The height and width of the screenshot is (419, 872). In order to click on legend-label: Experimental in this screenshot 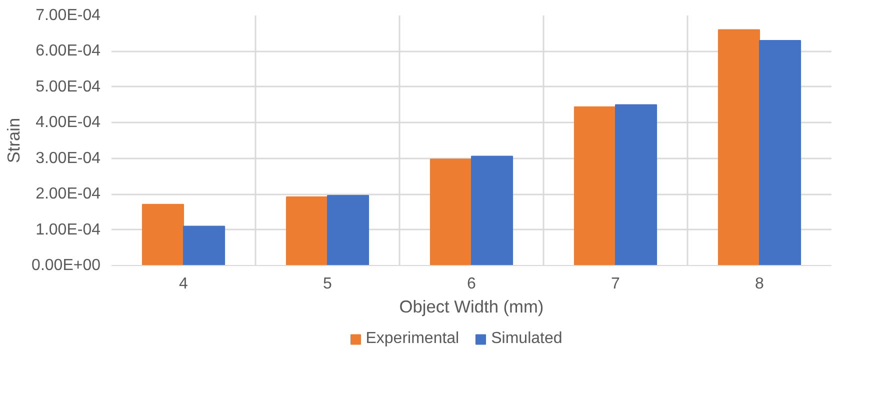, I will do `click(413, 339)`.